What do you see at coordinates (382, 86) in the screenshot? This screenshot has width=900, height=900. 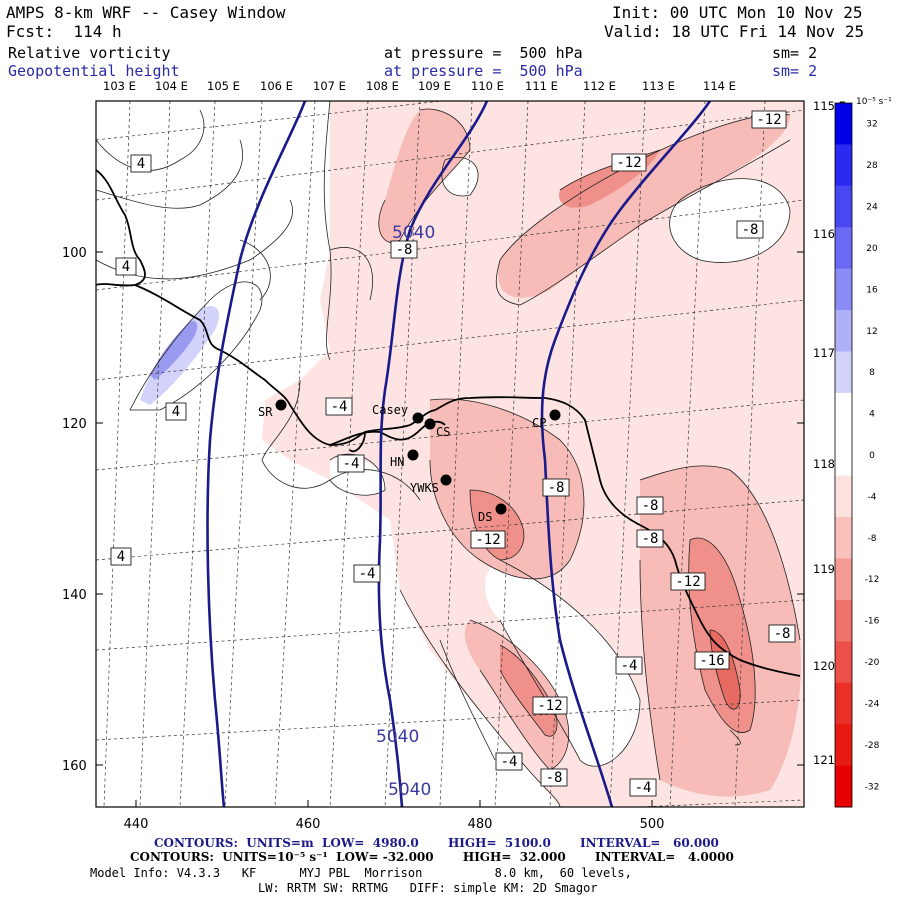 I see `svg-text: 108 E` at bounding box center [382, 86].